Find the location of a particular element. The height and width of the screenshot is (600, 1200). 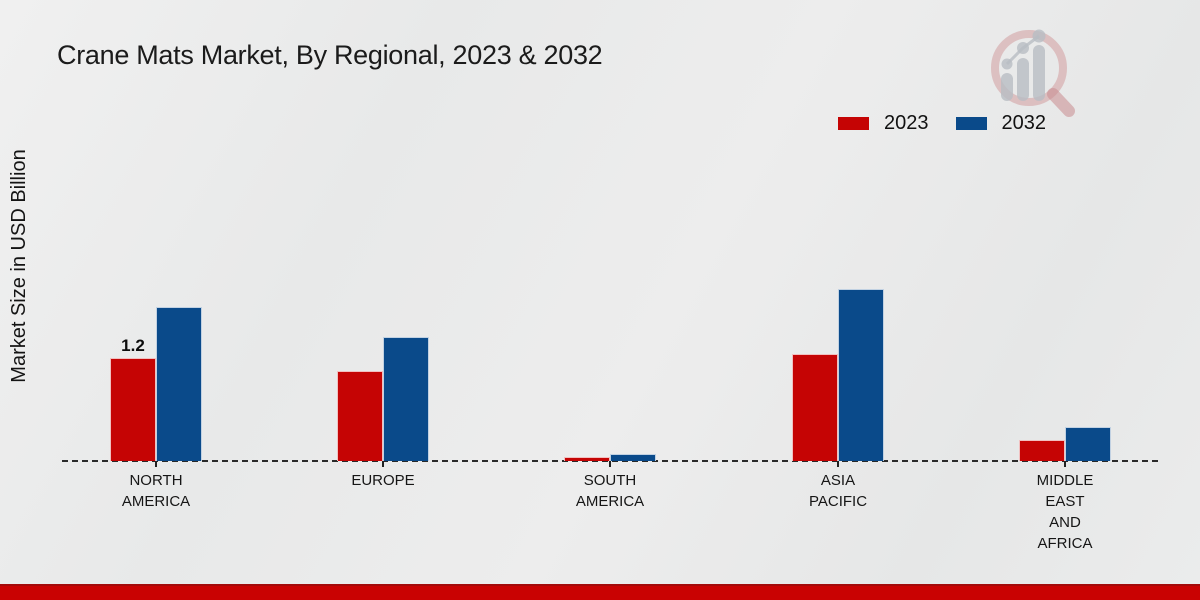

magnifier-growth-logo-icon is located at coordinates (1033, 73).